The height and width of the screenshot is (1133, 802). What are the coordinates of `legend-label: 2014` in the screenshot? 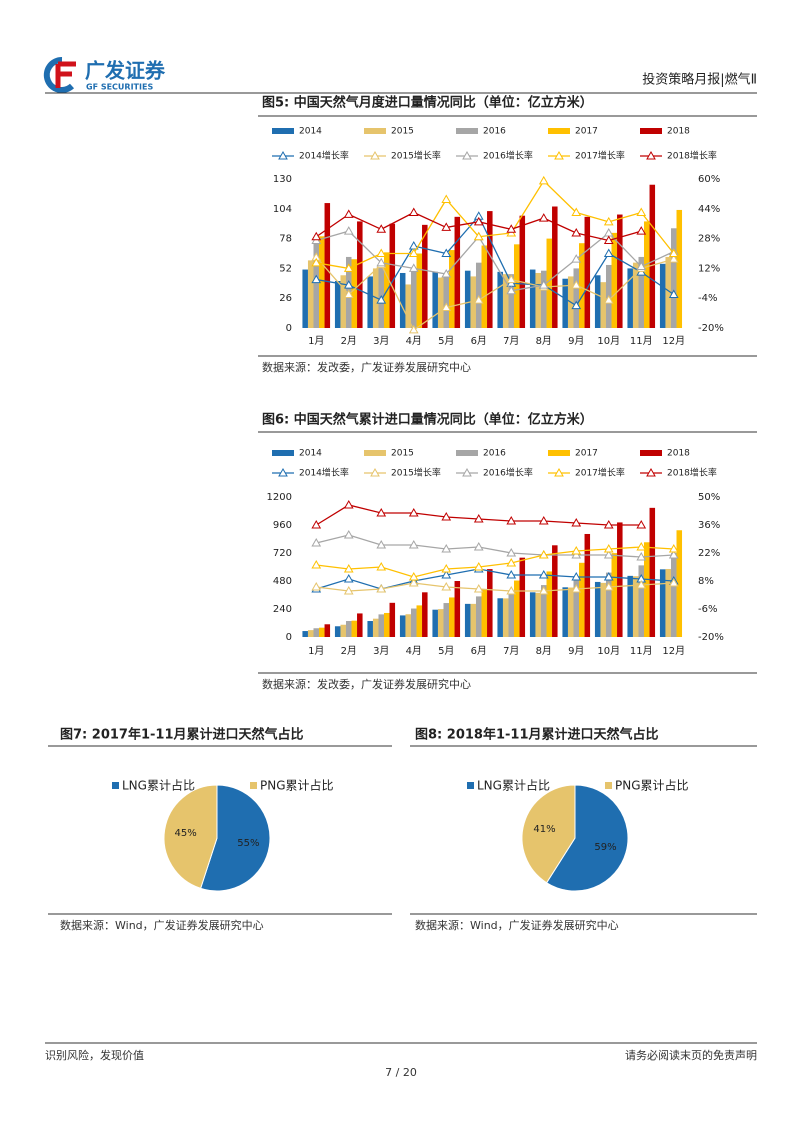 It's located at (310, 132).